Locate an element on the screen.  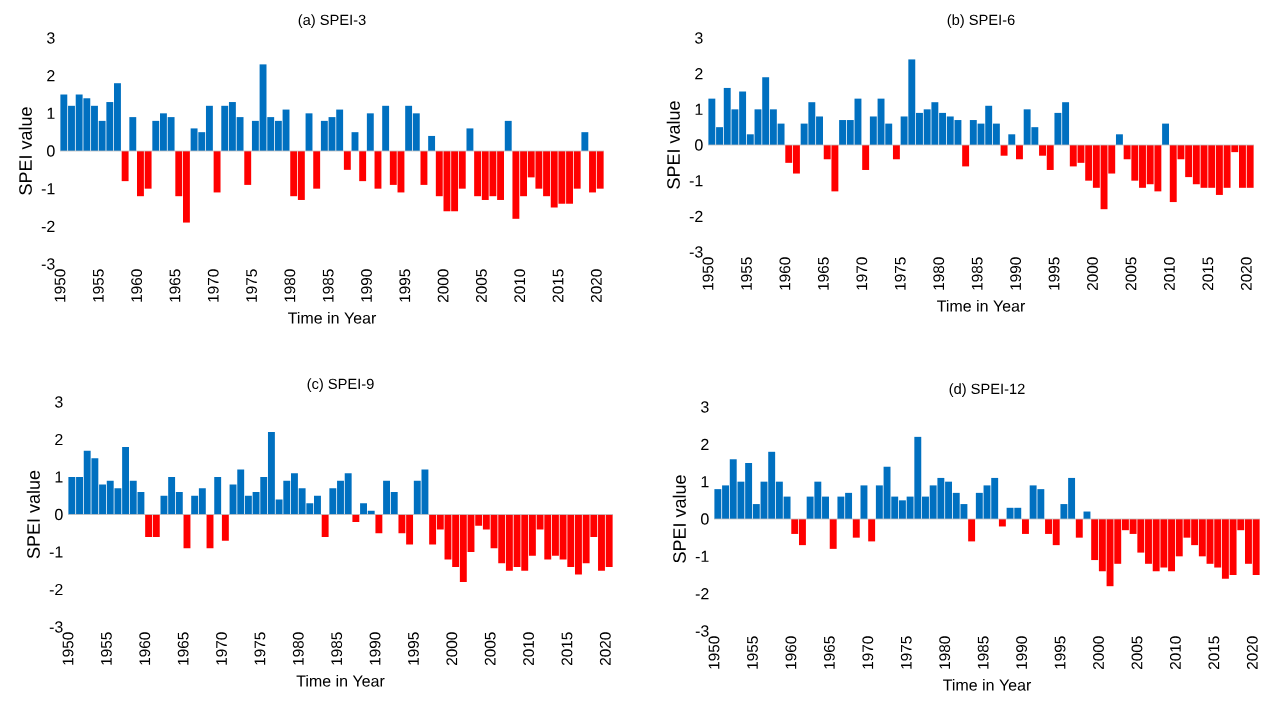
x-tick-label: 2020 is located at coordinates (1246, 274).